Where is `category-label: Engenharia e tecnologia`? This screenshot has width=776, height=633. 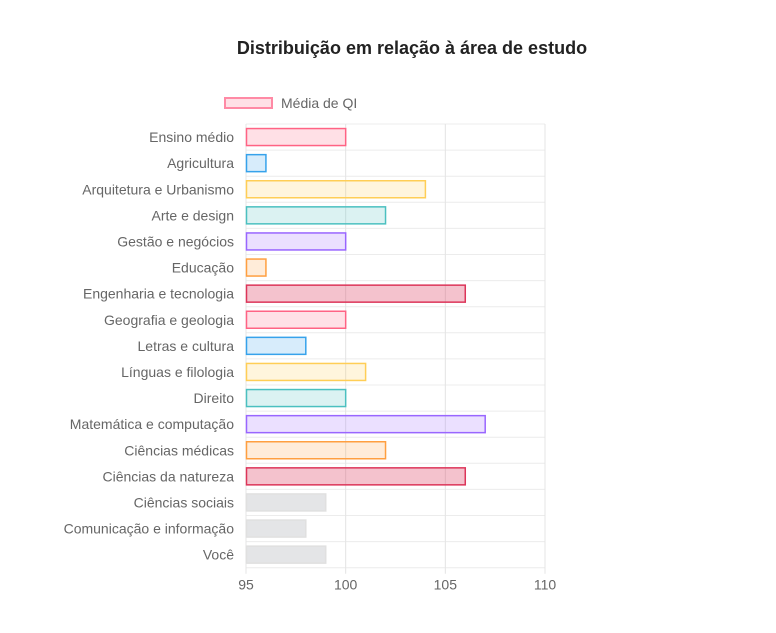 category-label: Engenharia e tecnologia is located at coordinates (158, 294).